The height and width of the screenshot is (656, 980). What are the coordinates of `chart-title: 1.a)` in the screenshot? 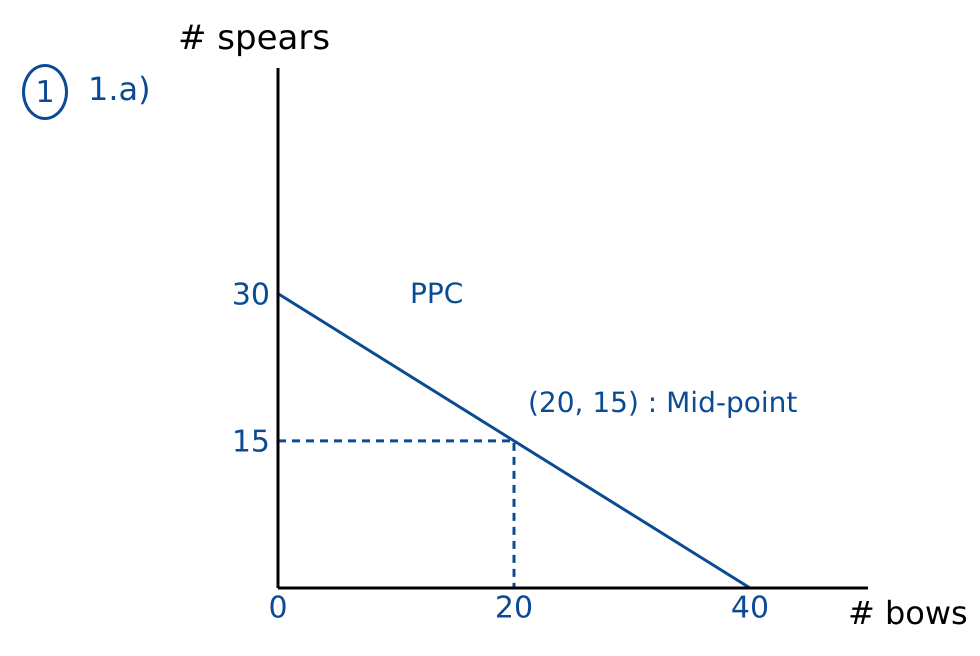 It's located at (119, 89).